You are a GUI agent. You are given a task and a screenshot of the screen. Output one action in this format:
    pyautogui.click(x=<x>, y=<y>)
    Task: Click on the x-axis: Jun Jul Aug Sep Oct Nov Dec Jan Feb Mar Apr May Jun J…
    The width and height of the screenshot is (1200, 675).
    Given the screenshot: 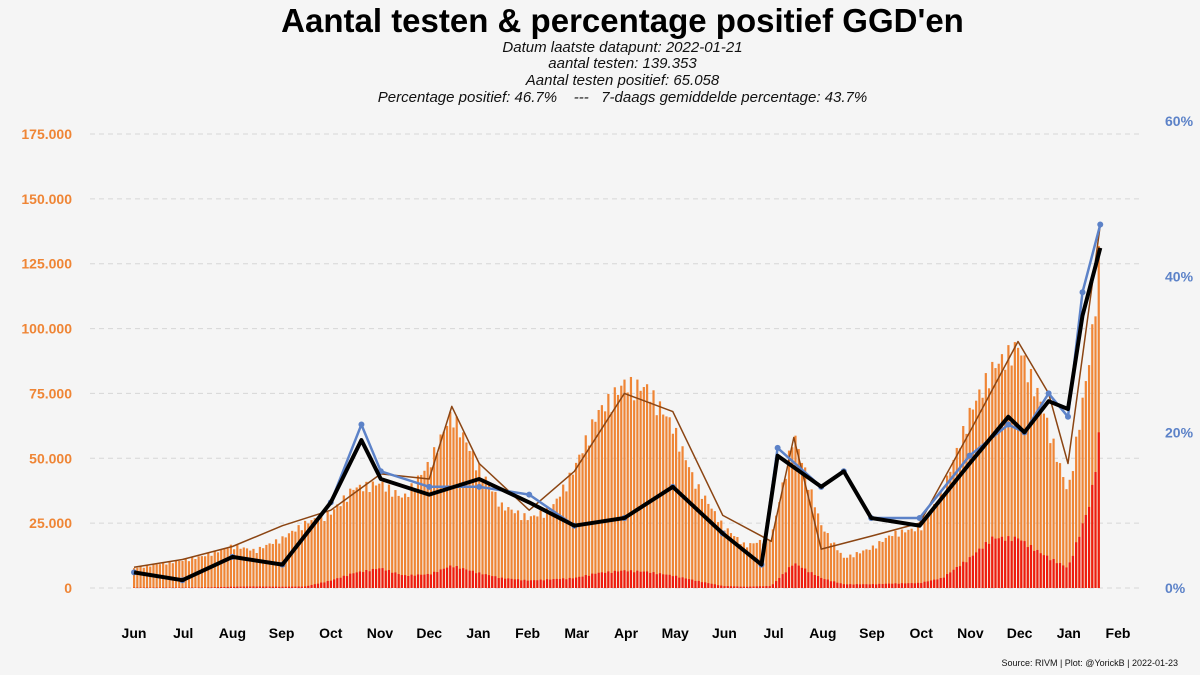 What is the action you would take?
    pyautogui.click(x=626, y=633)
    